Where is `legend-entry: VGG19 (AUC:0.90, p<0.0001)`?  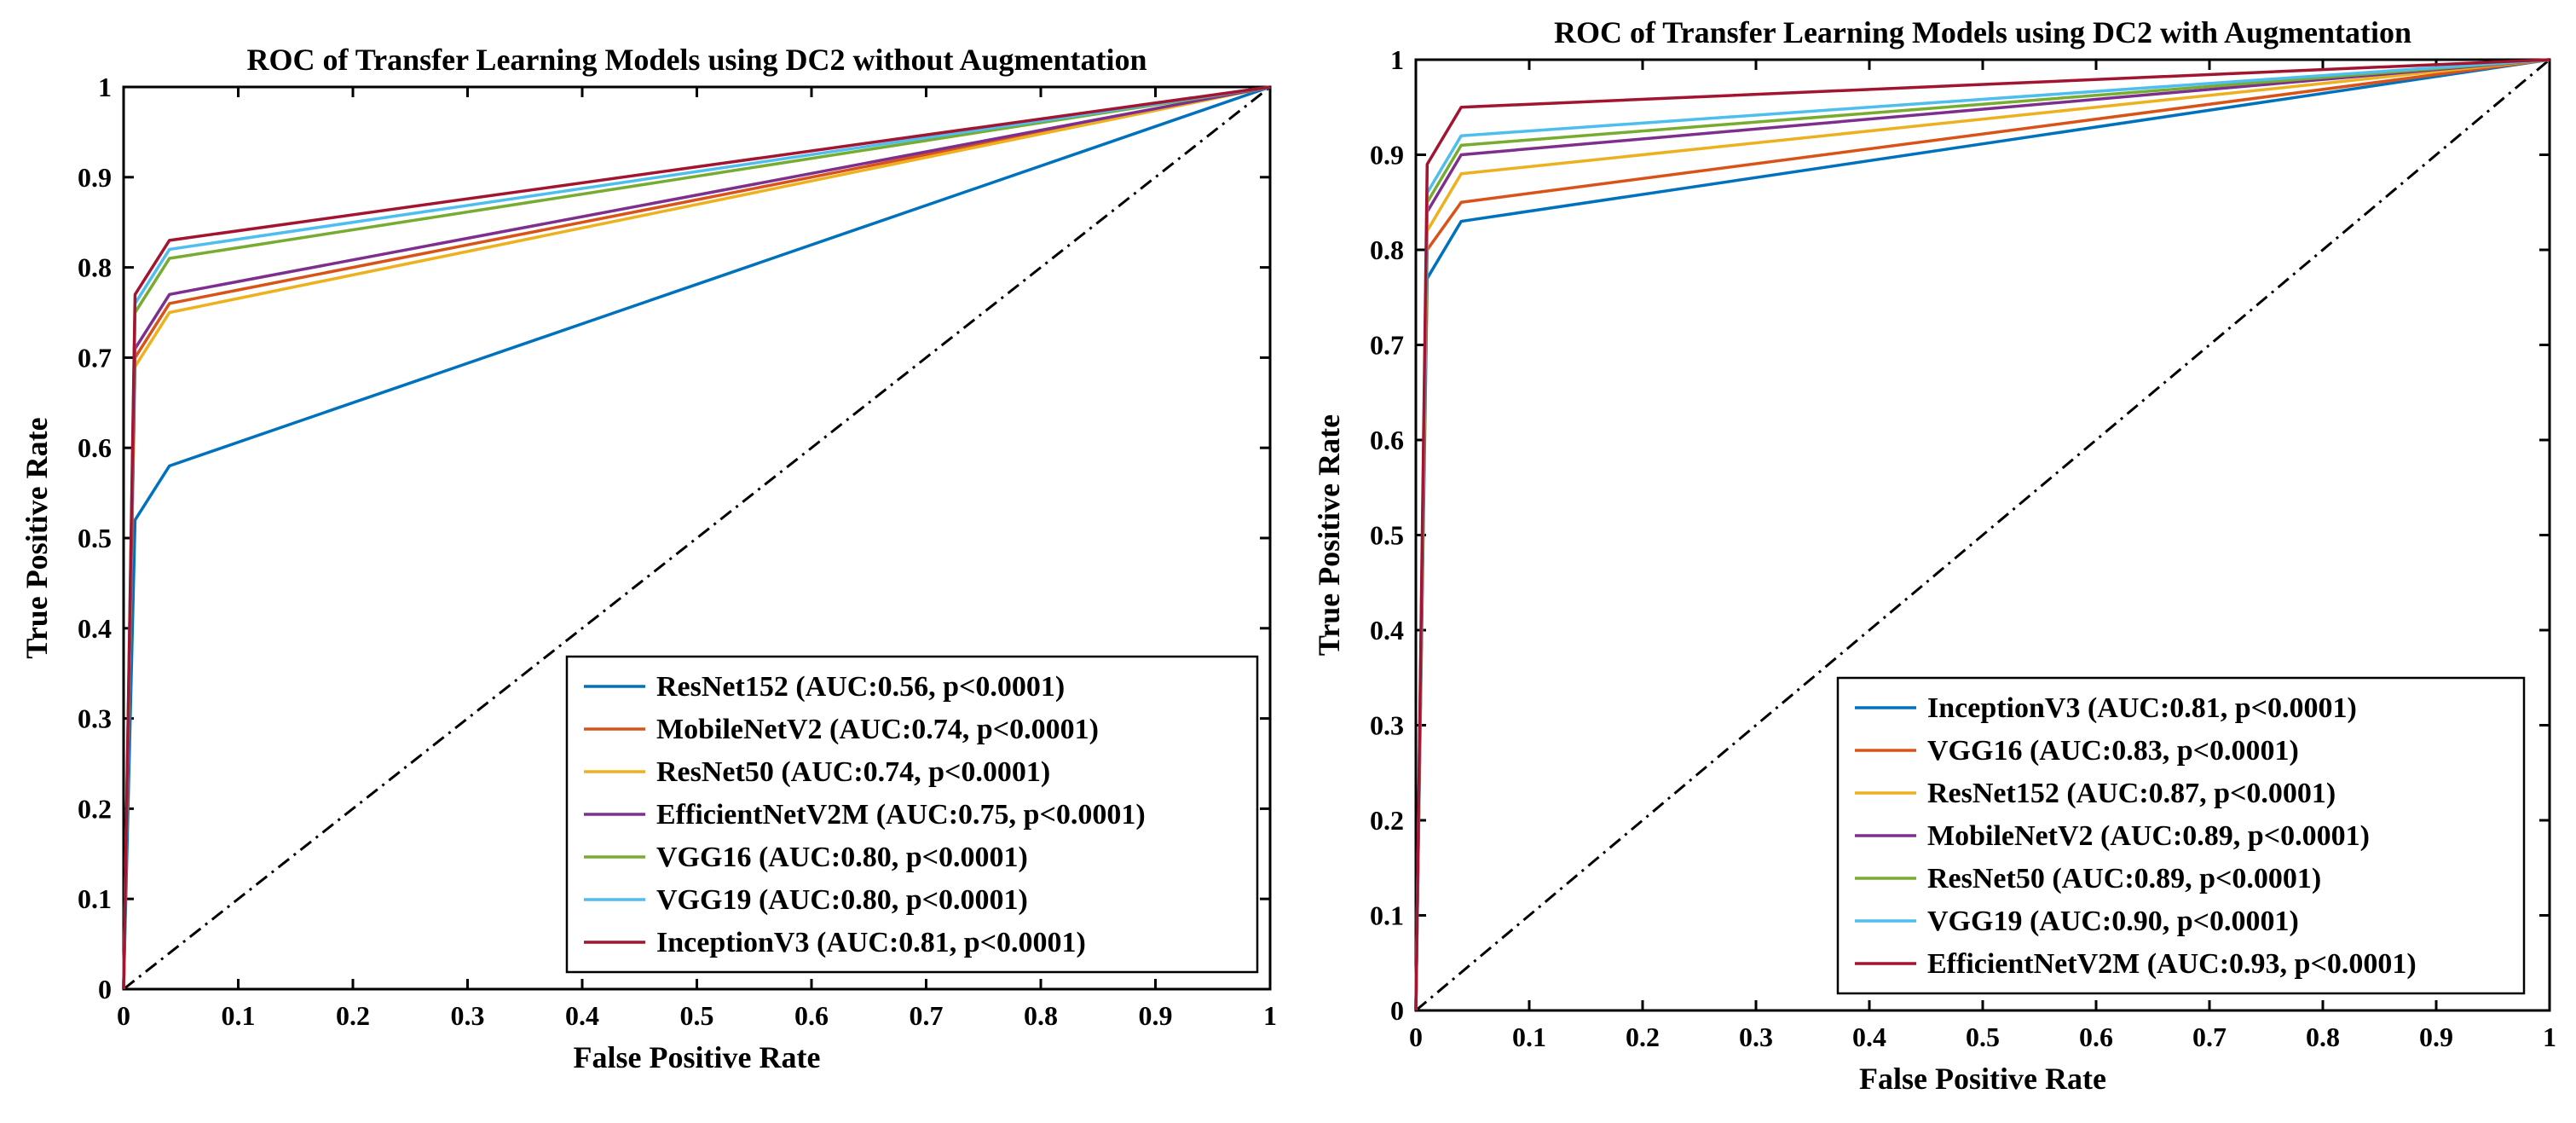
legend-entry: VGG19 (AUC:0.90, p<0.0001) is located at coordinates (2113, 921).